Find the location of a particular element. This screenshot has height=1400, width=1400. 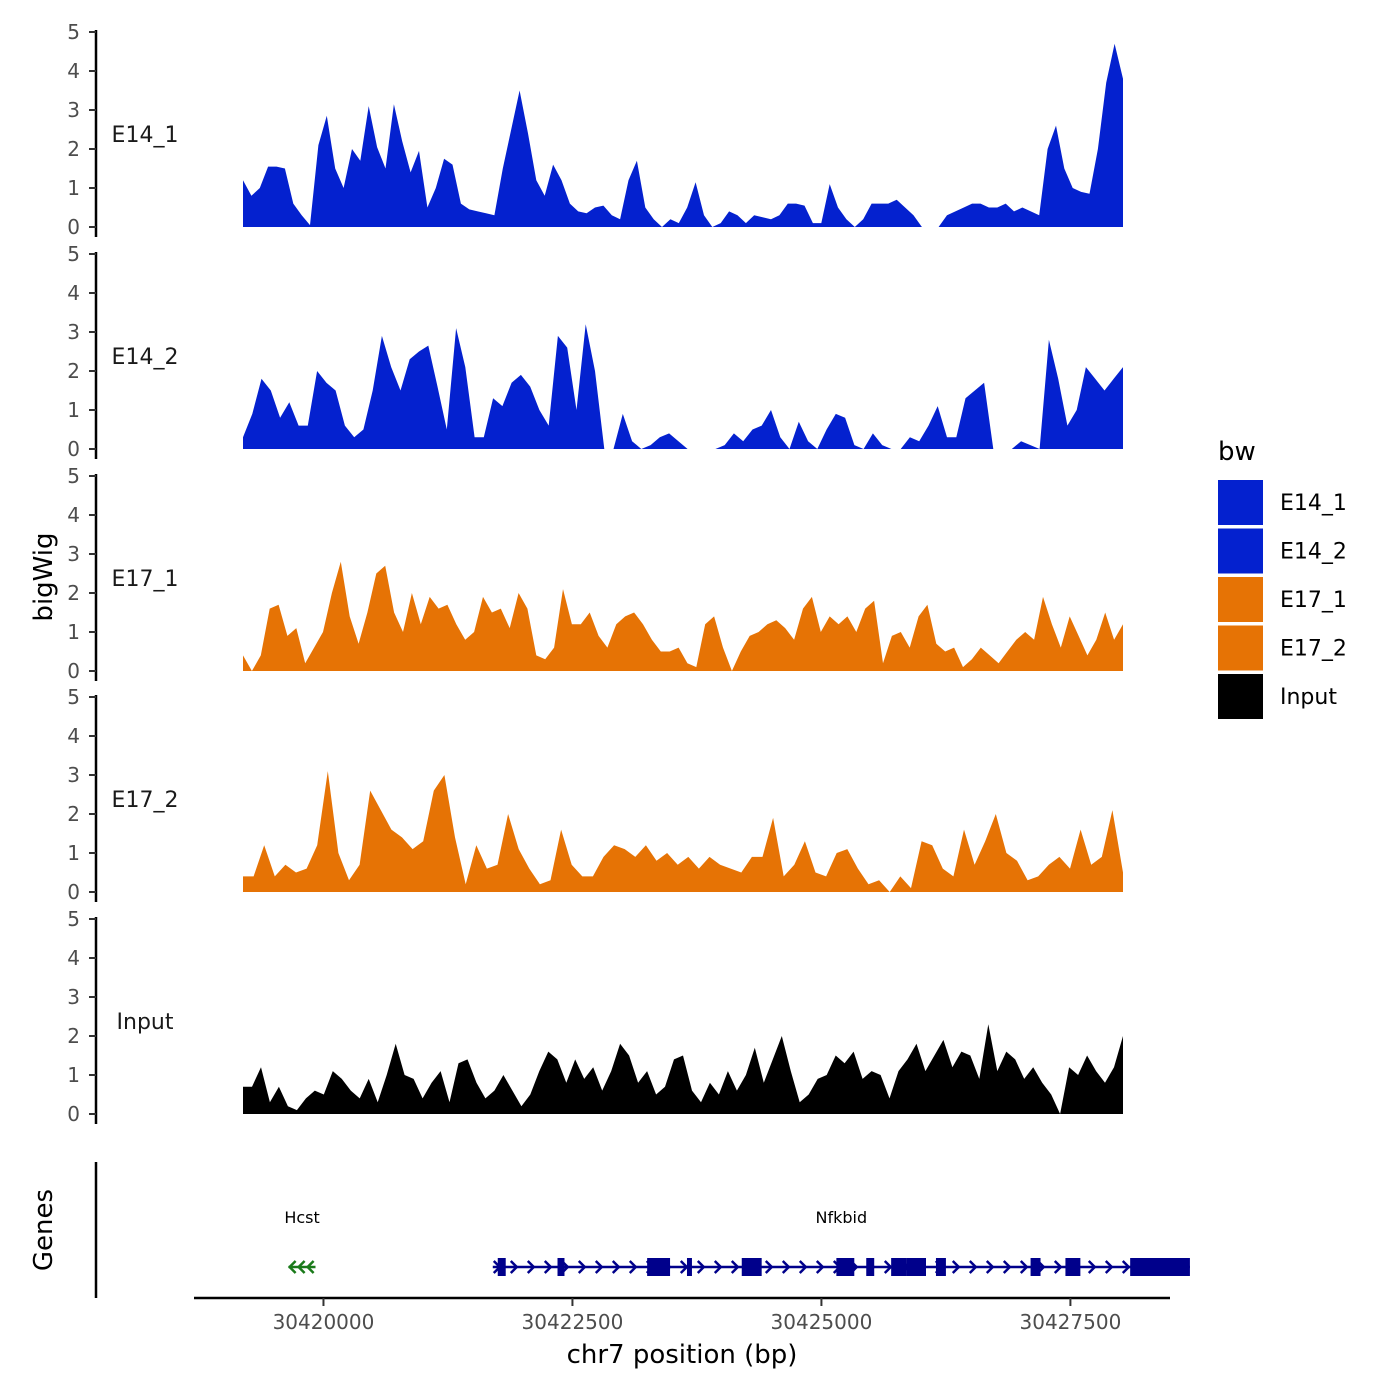

gene-models: Hcst Nfkbid is located at coordinates (737, 1242).